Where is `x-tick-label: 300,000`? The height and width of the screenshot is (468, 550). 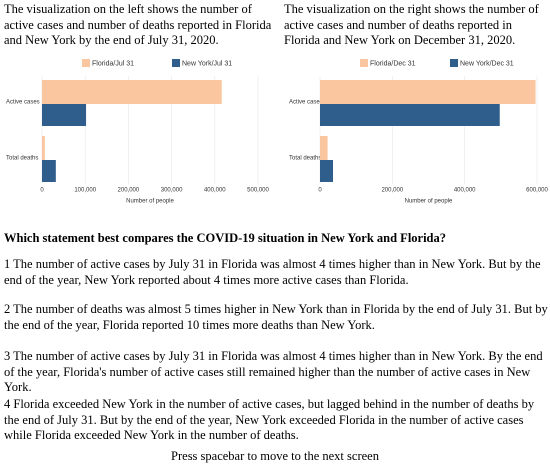
x-tick-label: 300,000 is located at coordinates (172, 191).